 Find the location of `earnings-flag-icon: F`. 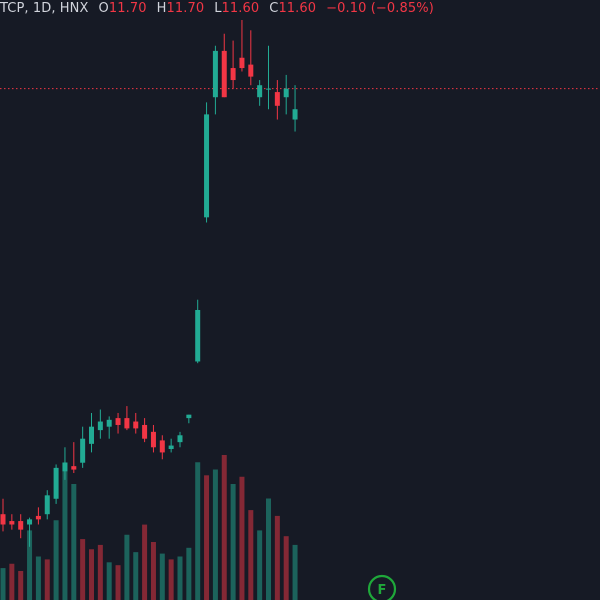

earnings-flag-icon: F is located at coordinates (382, 587).